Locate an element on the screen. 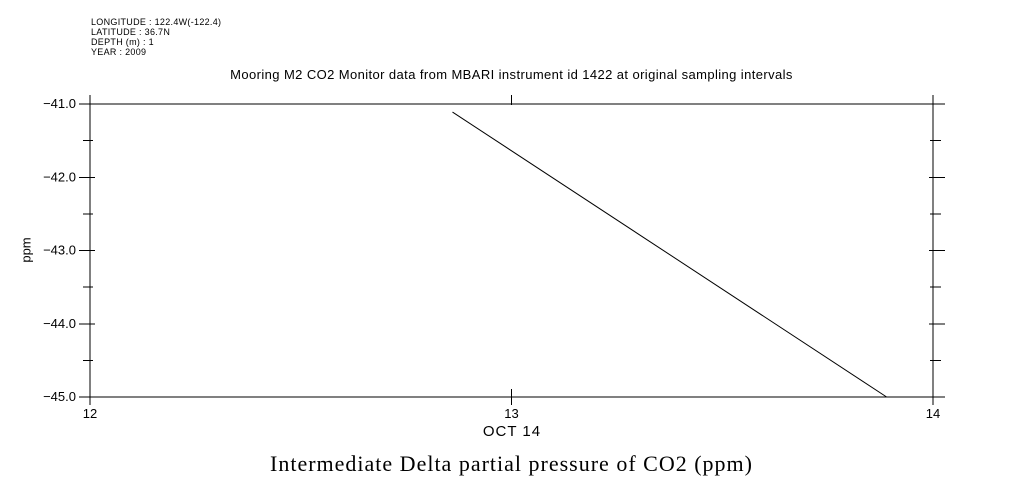 This screenshot has height=504, width=1009. y-axis-label: ppm is located at coordinates (26, 250).